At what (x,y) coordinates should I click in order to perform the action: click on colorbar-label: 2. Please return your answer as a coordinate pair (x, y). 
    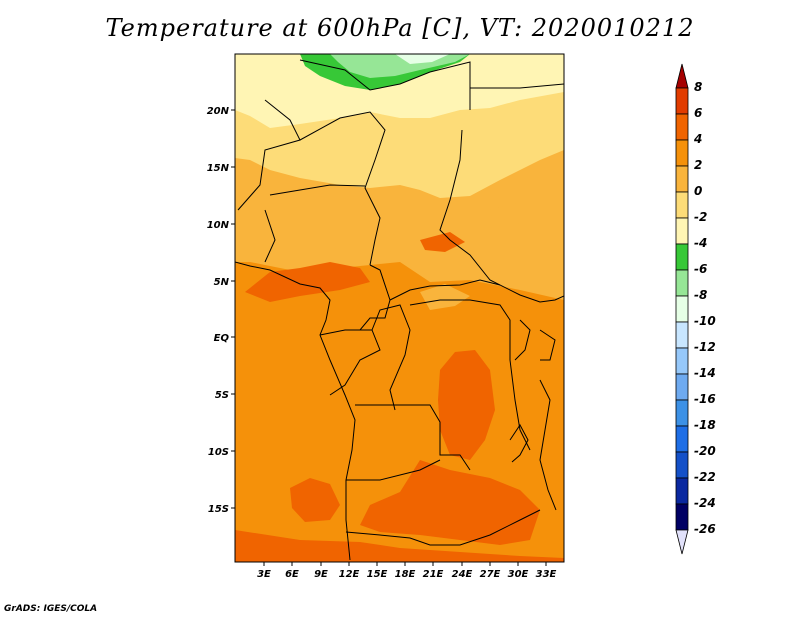
    Looking at the image, I should click on (698, 165).